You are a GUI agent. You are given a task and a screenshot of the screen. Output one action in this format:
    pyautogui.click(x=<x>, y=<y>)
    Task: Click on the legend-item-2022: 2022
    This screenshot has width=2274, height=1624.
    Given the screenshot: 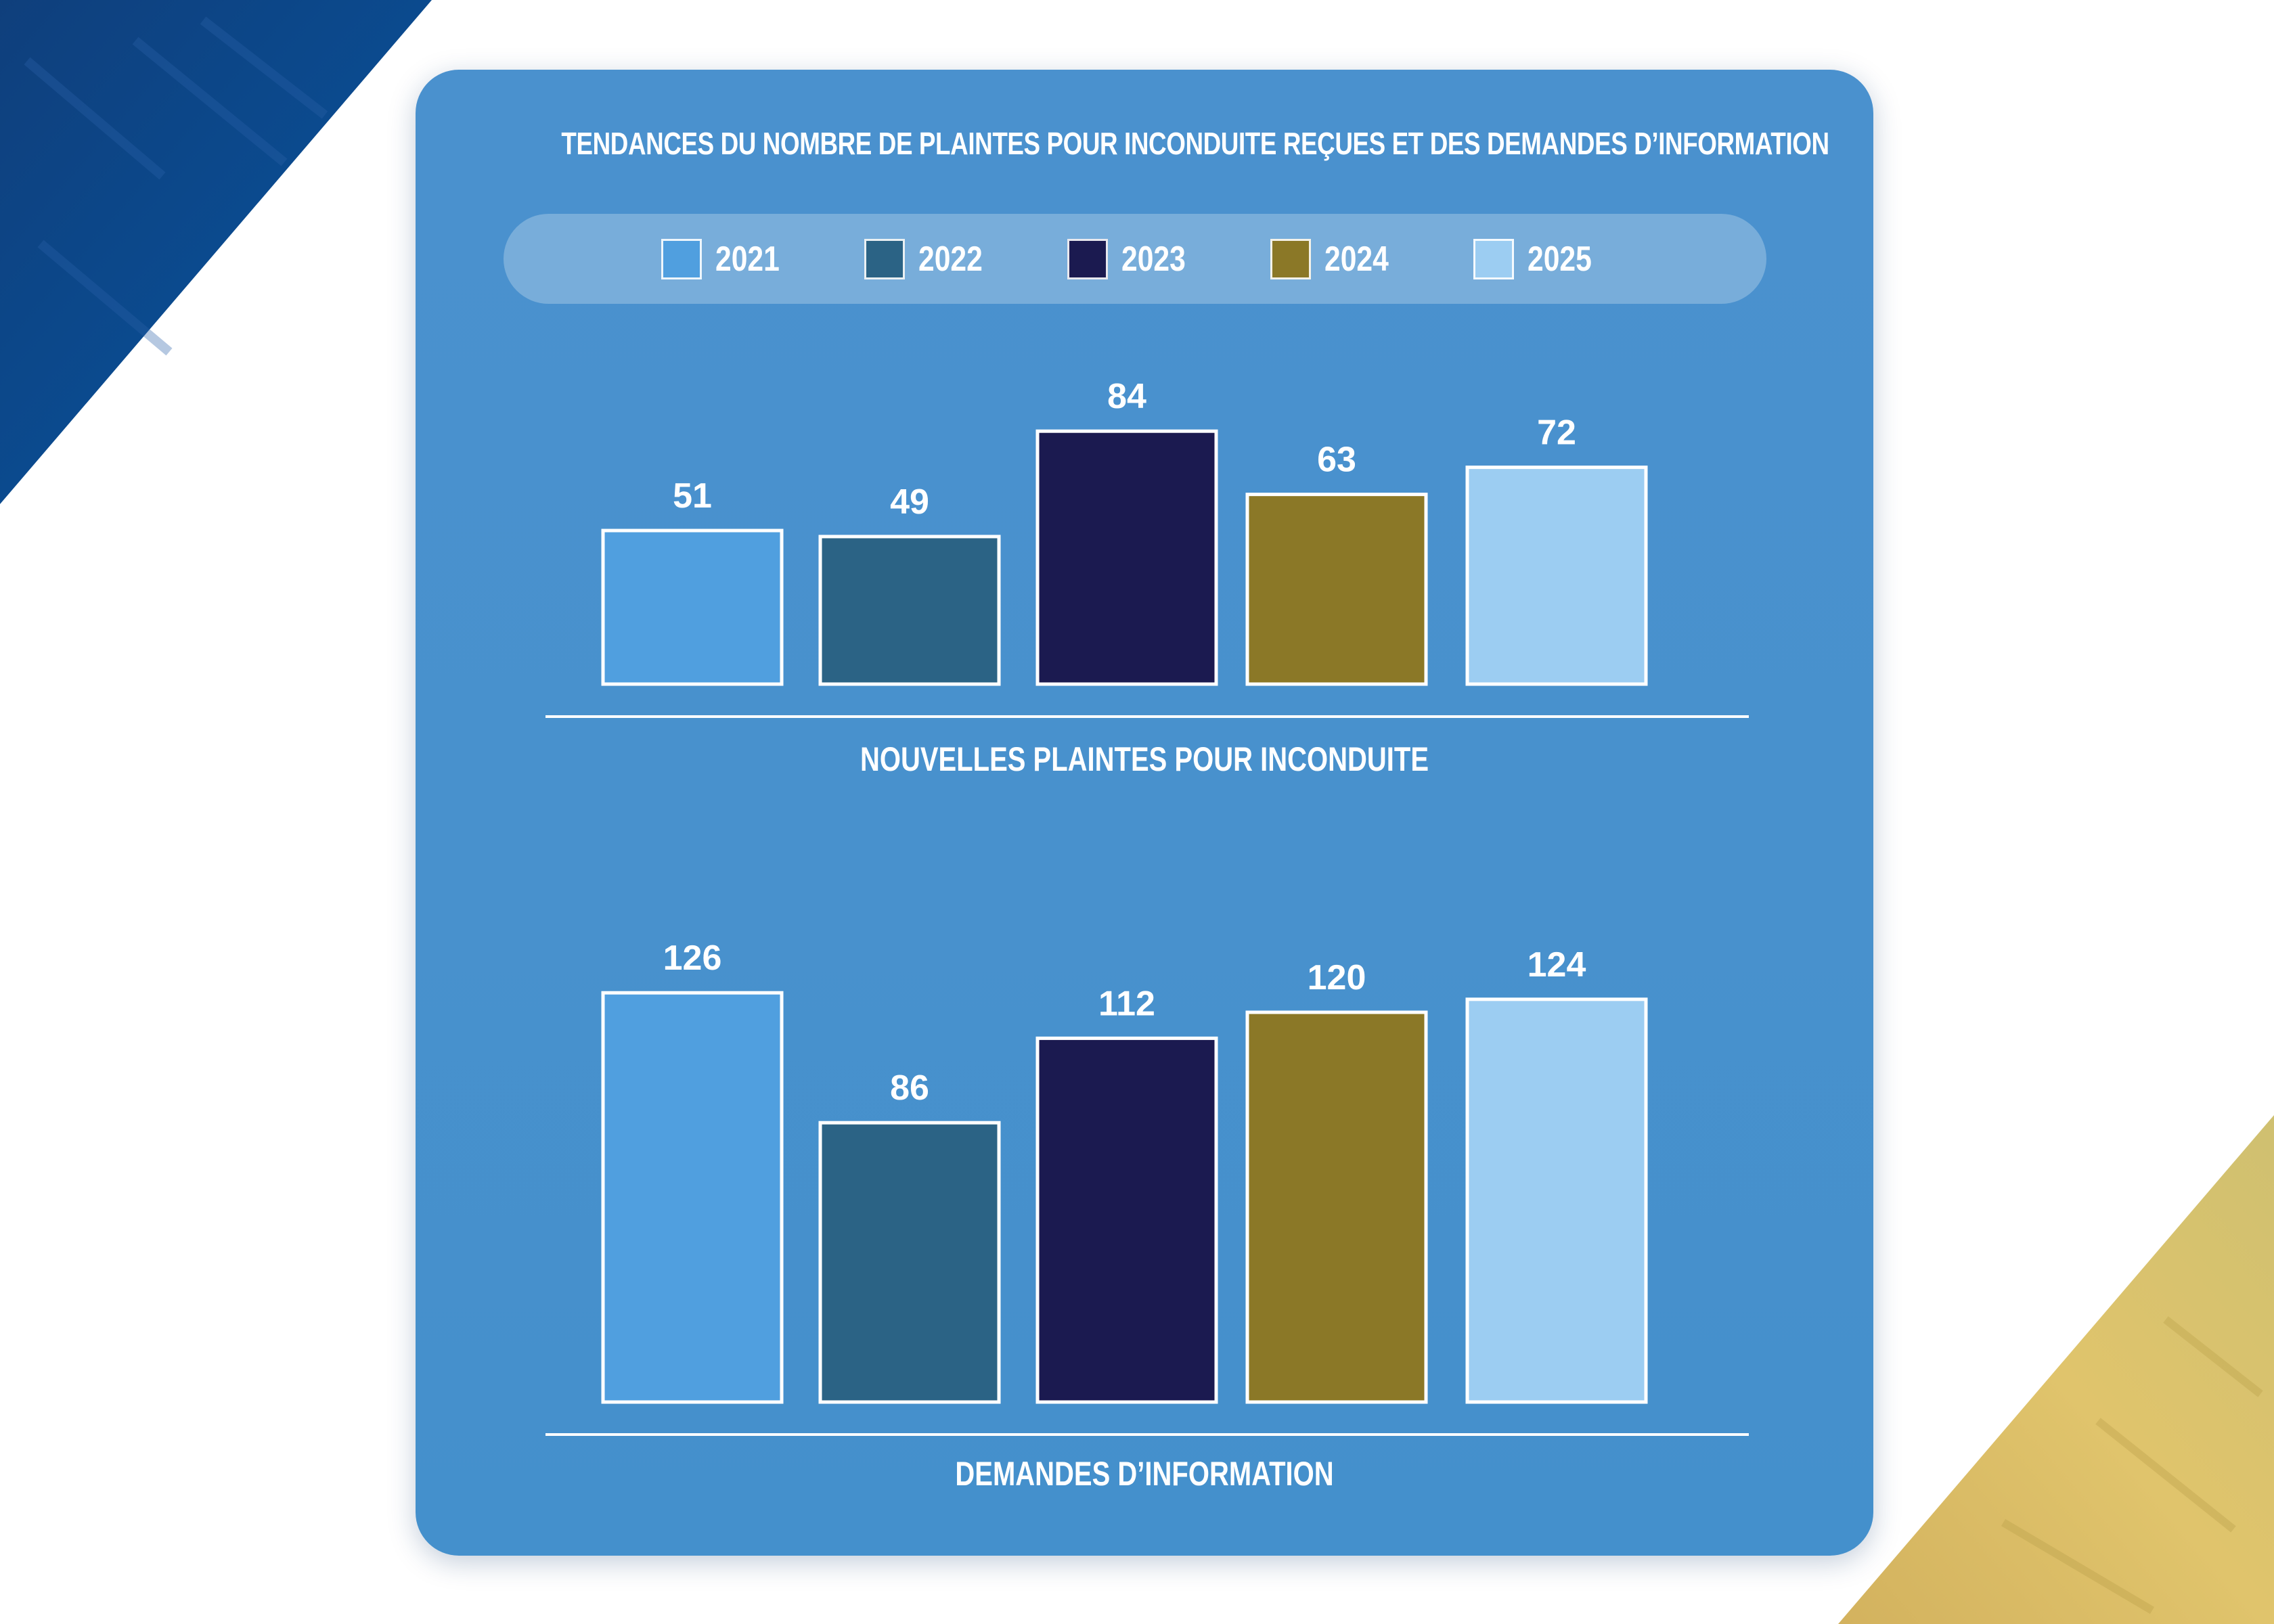 What is the action you would take?
    pyautogui.click(x=932, y=258)
    